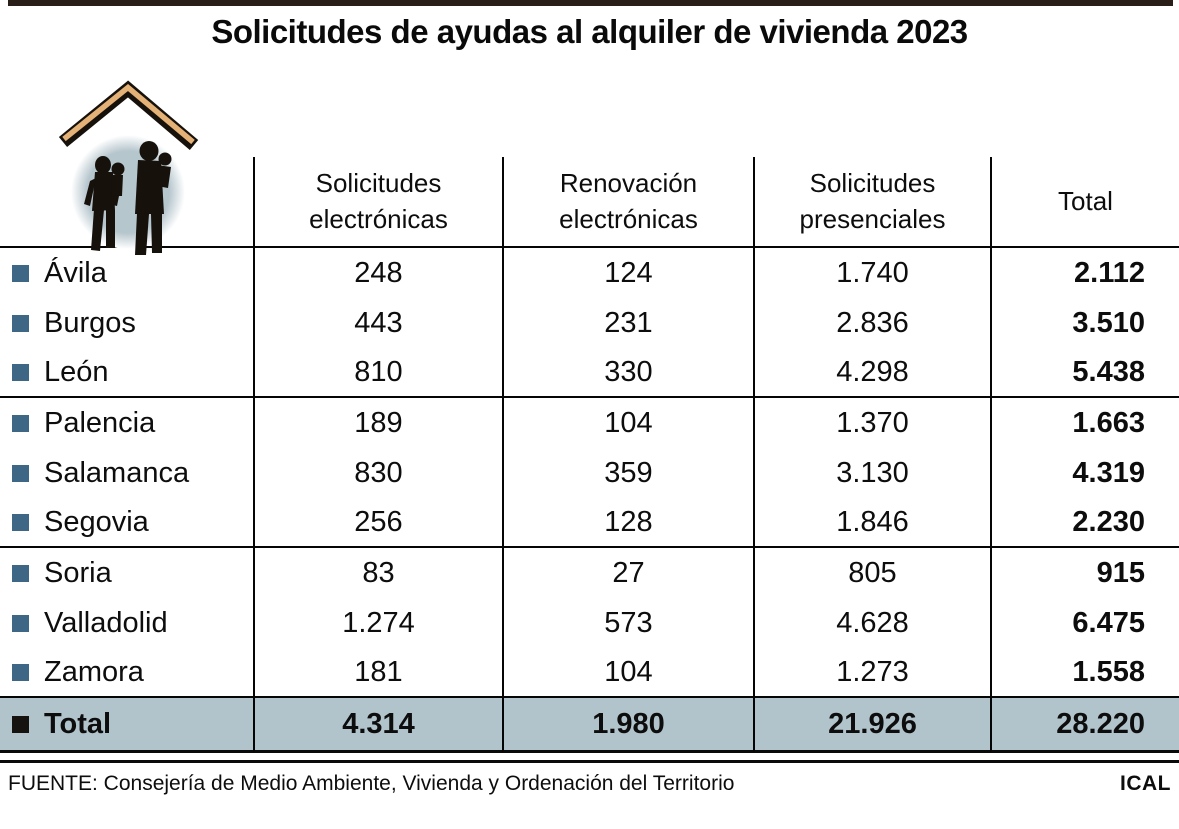 The width and height of the screenshot is (1179, 829). Describe the element at coordinates (128, 115) in the screenshot. I see `roof-icon` at that location.